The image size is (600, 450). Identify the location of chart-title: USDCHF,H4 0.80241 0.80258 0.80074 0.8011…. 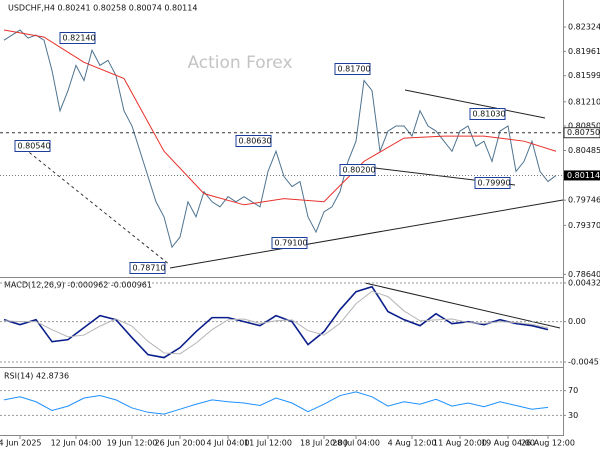
(102, 8).